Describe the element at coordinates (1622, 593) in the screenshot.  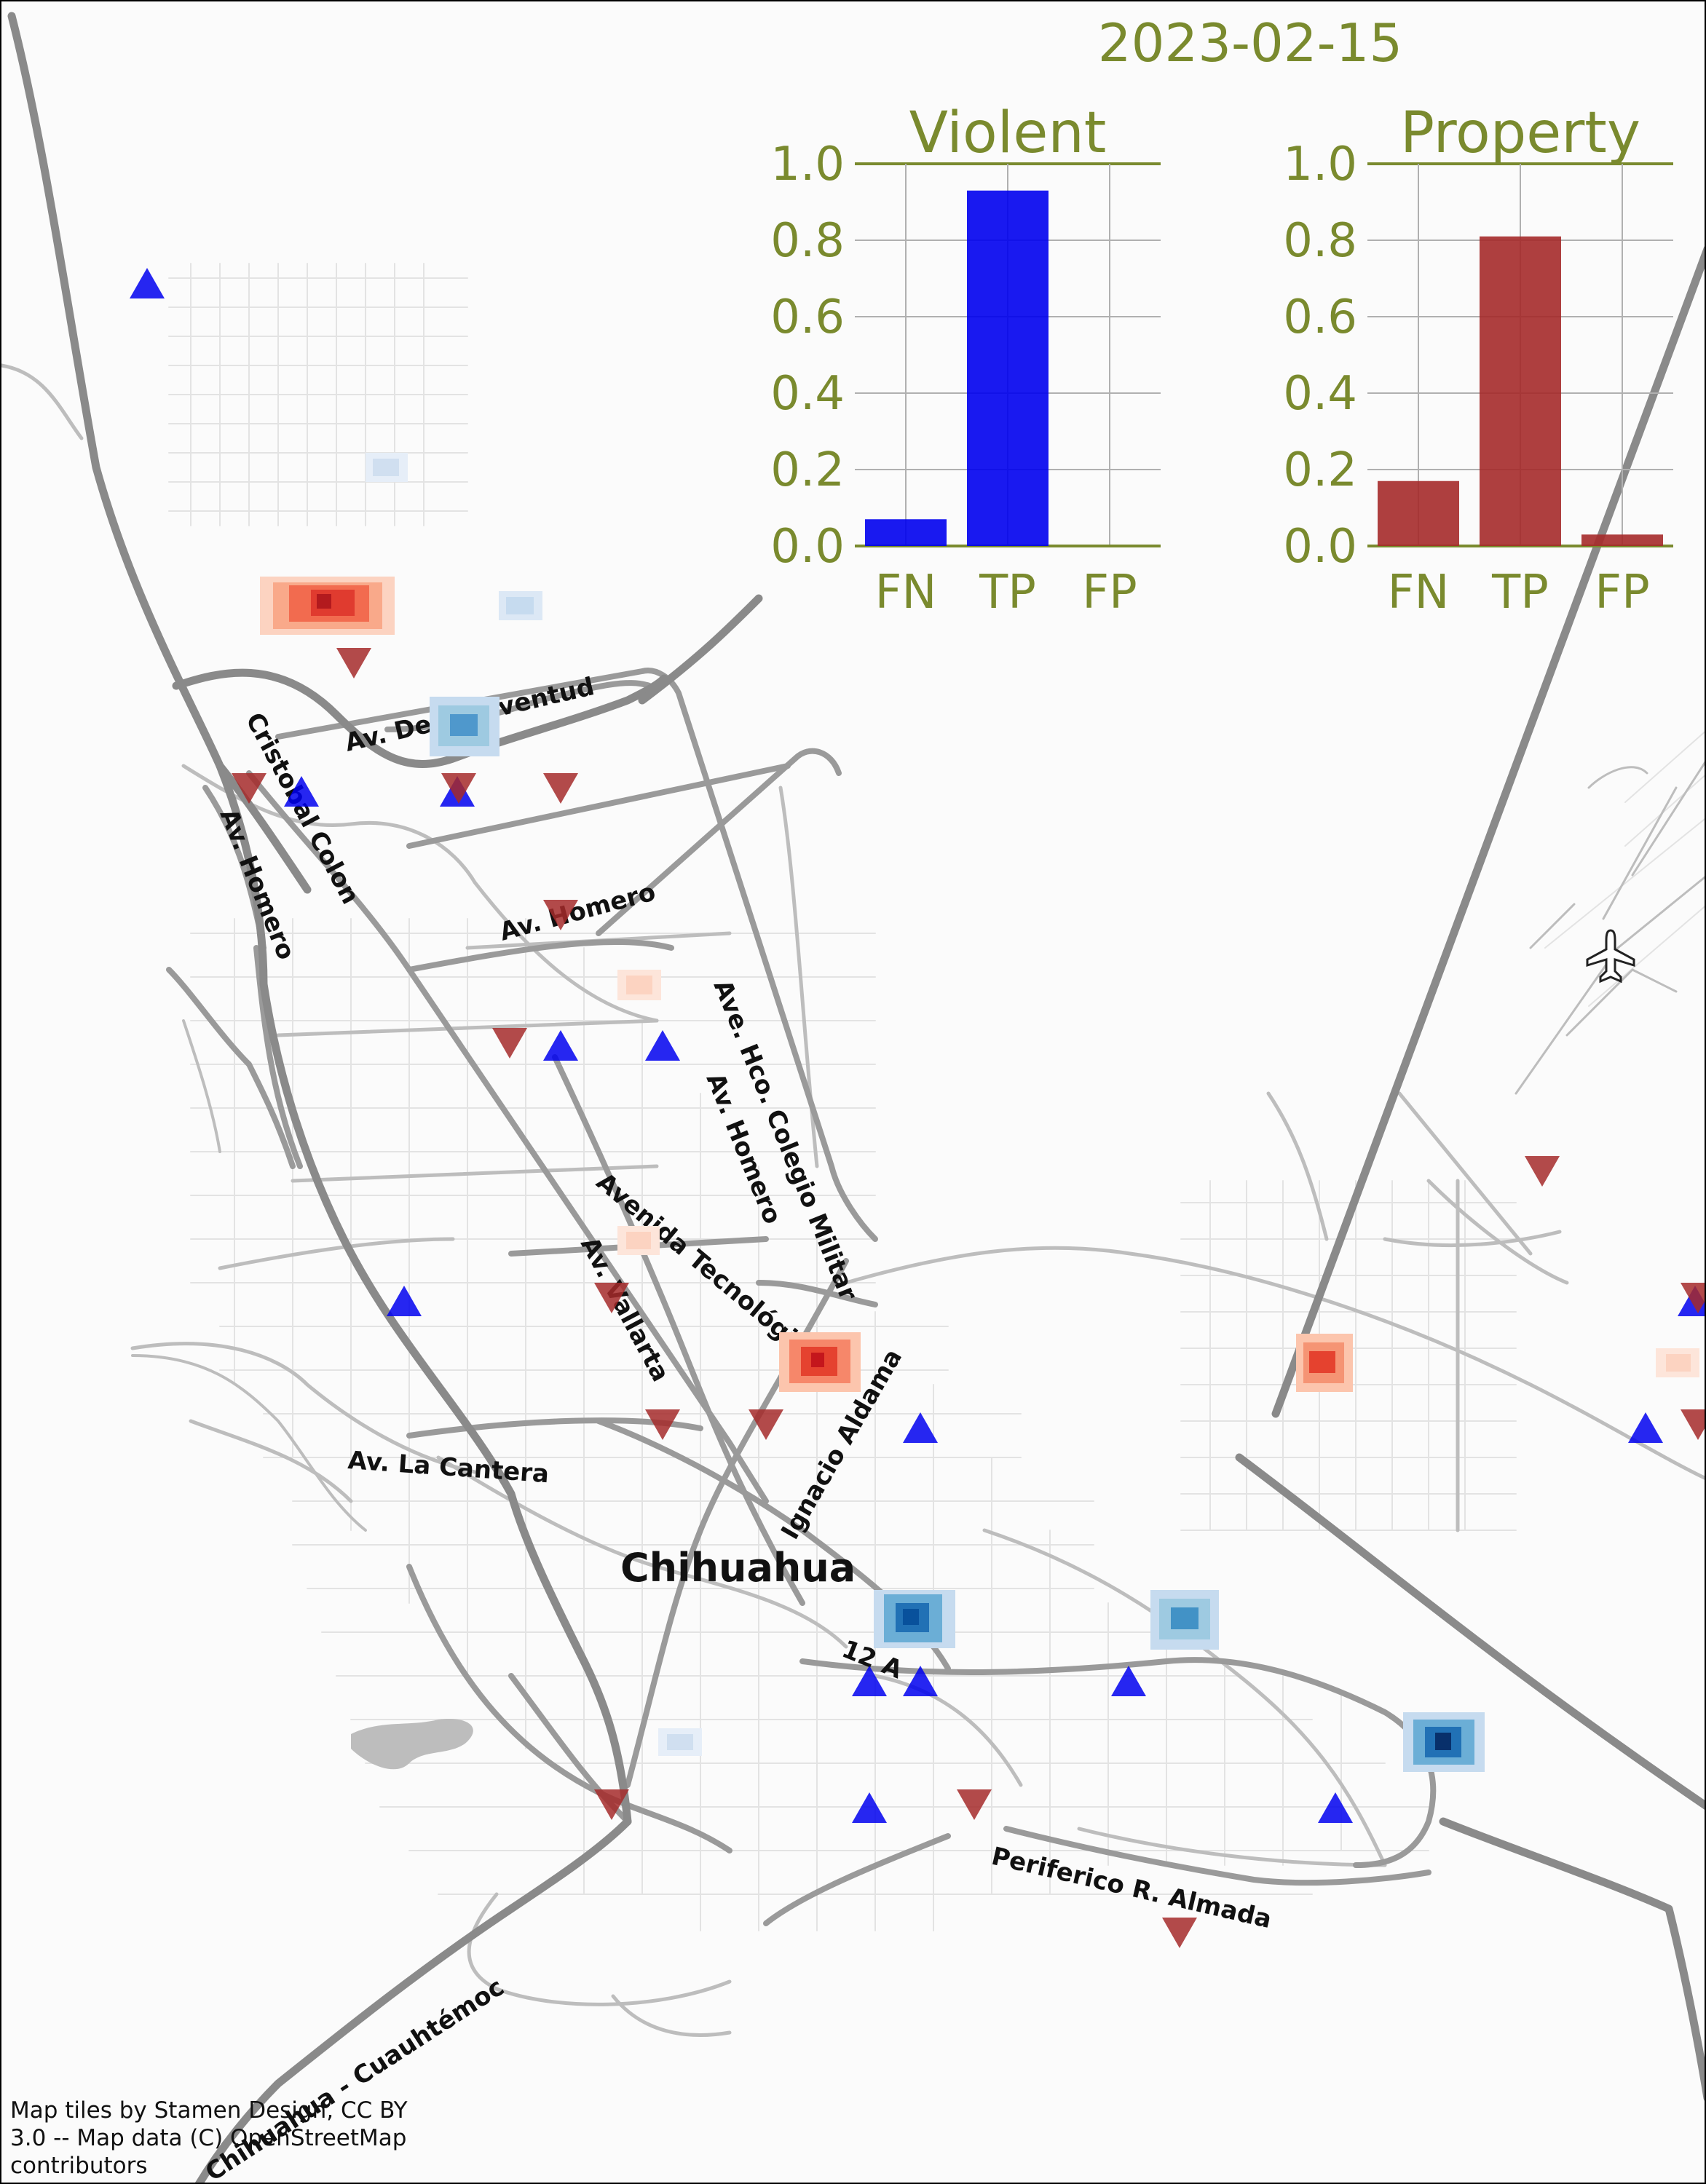
I see `property-xtick-label: FP` at that location.